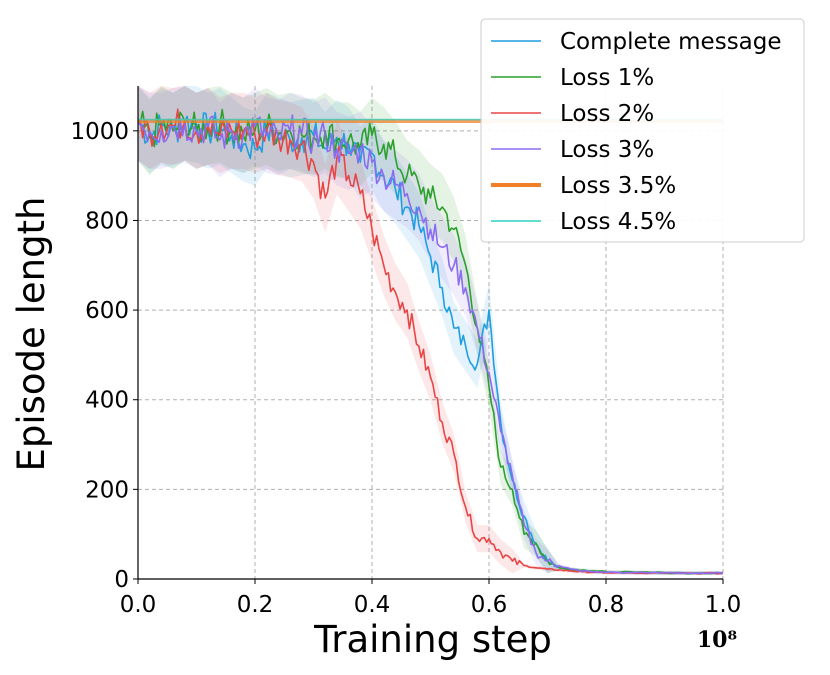 This screenshot has height=675, width=830. Describe the element at coordinates (618, 222) in the screenshot. I see `legend-label: Loss 4.5%` at that location.